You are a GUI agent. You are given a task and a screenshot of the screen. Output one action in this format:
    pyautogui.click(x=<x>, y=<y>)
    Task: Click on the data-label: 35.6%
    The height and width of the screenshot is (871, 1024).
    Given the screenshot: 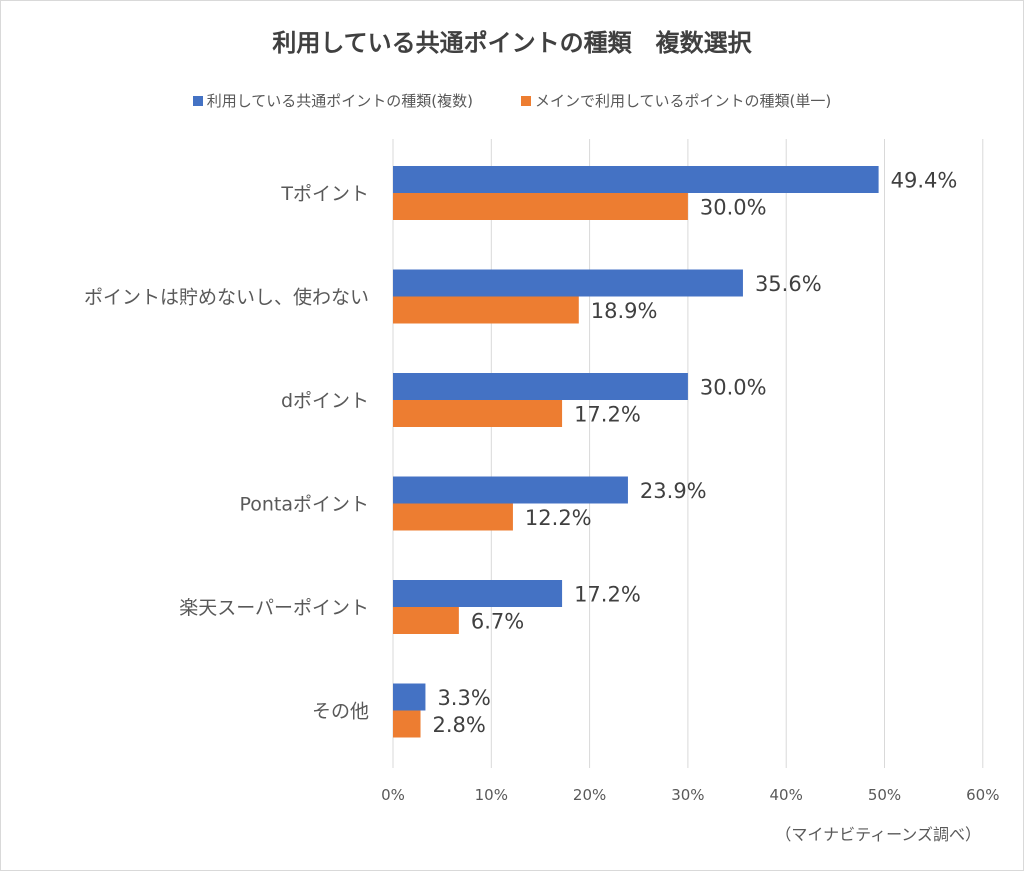 What is the action you would take?
    pyautogui.click(x=788, y=284)
    